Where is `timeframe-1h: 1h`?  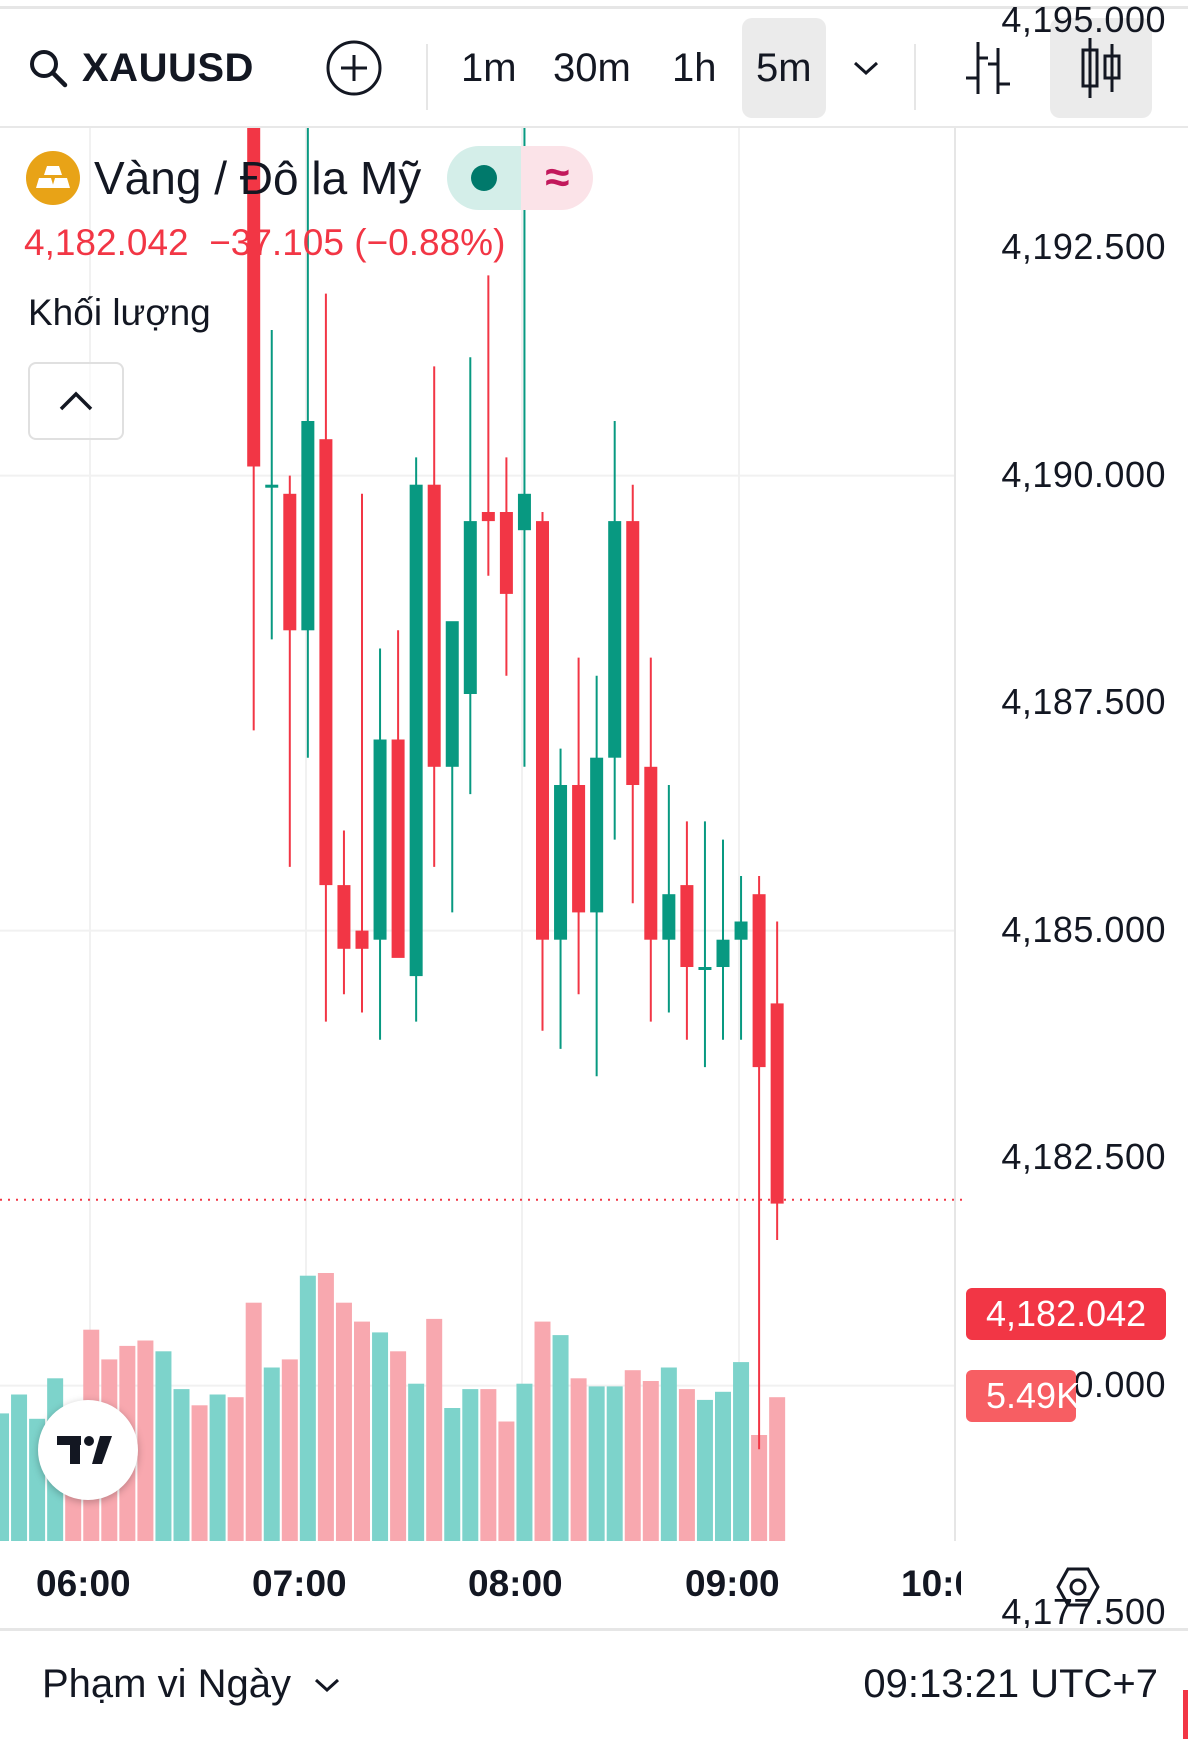 timeframe-1h: 1h is located at coordinates (694, 67).